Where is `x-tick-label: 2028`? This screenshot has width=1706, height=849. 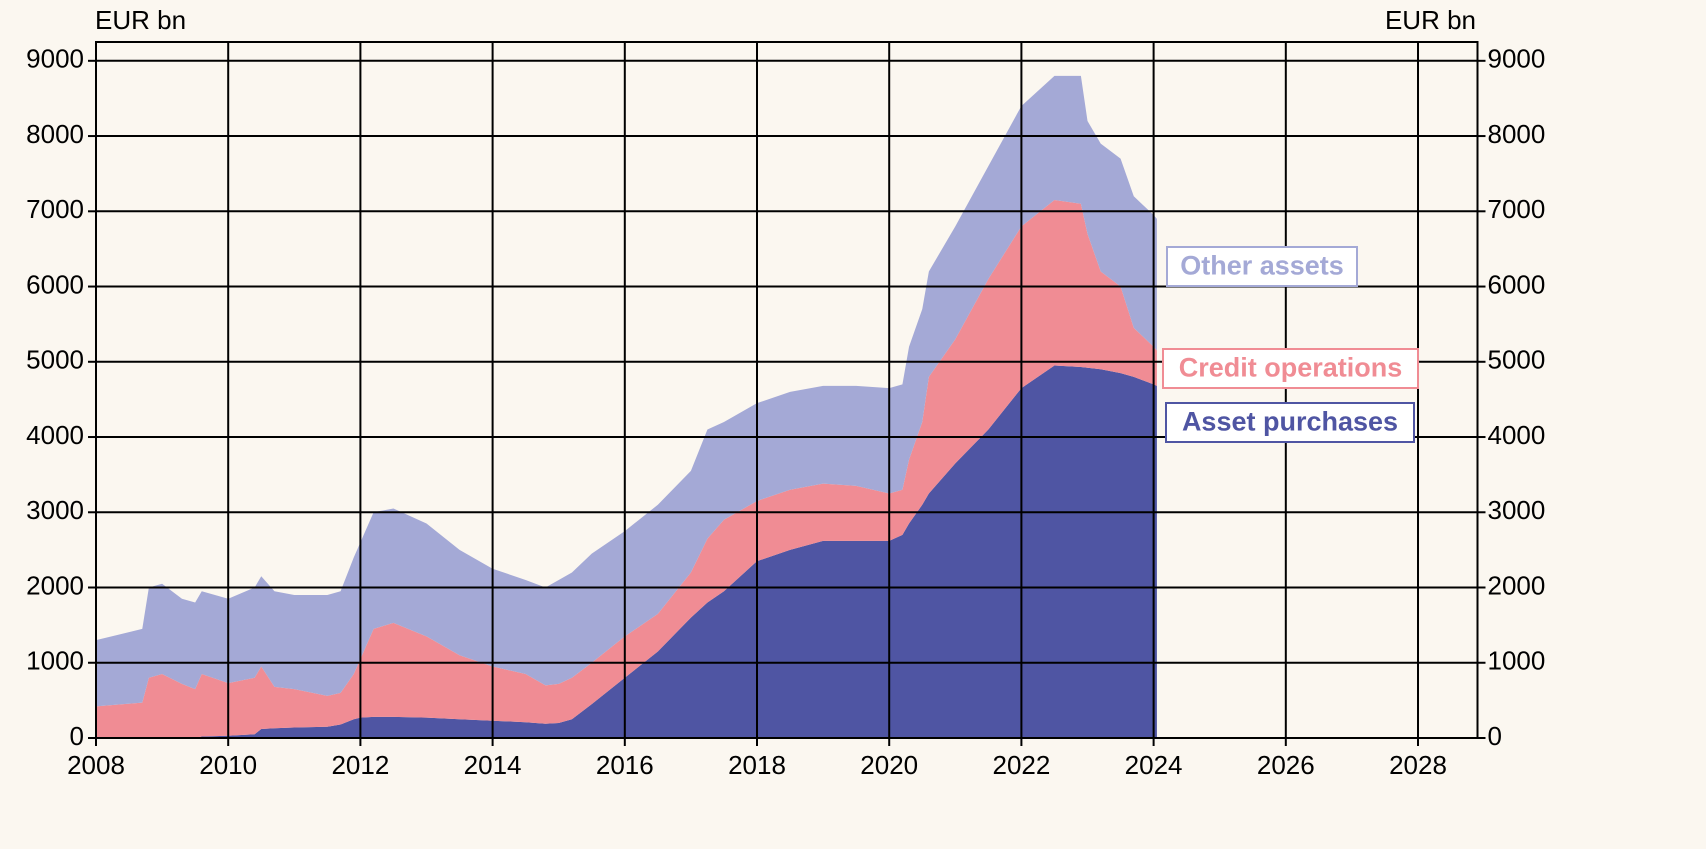 x-tick-label: 2028 is located at coordinates (1418, 765).